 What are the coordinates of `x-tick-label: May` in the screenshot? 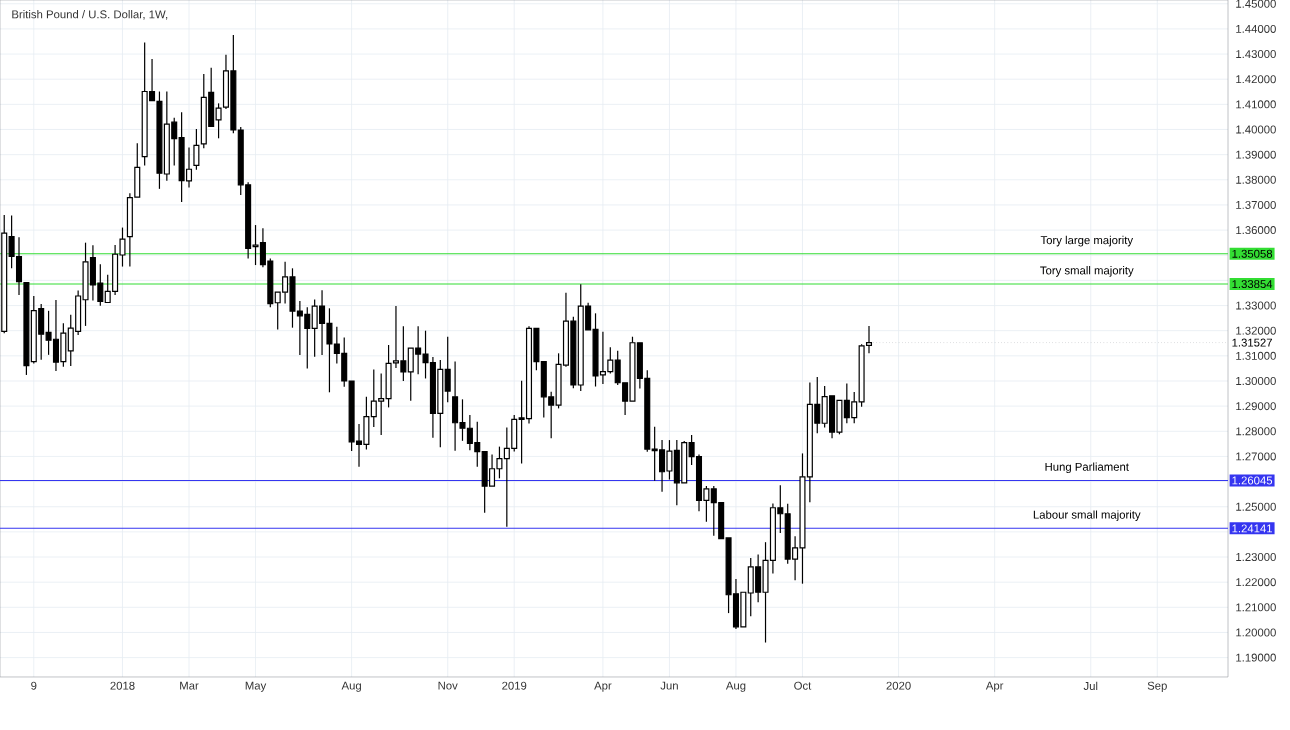 It's located at (256, 686).